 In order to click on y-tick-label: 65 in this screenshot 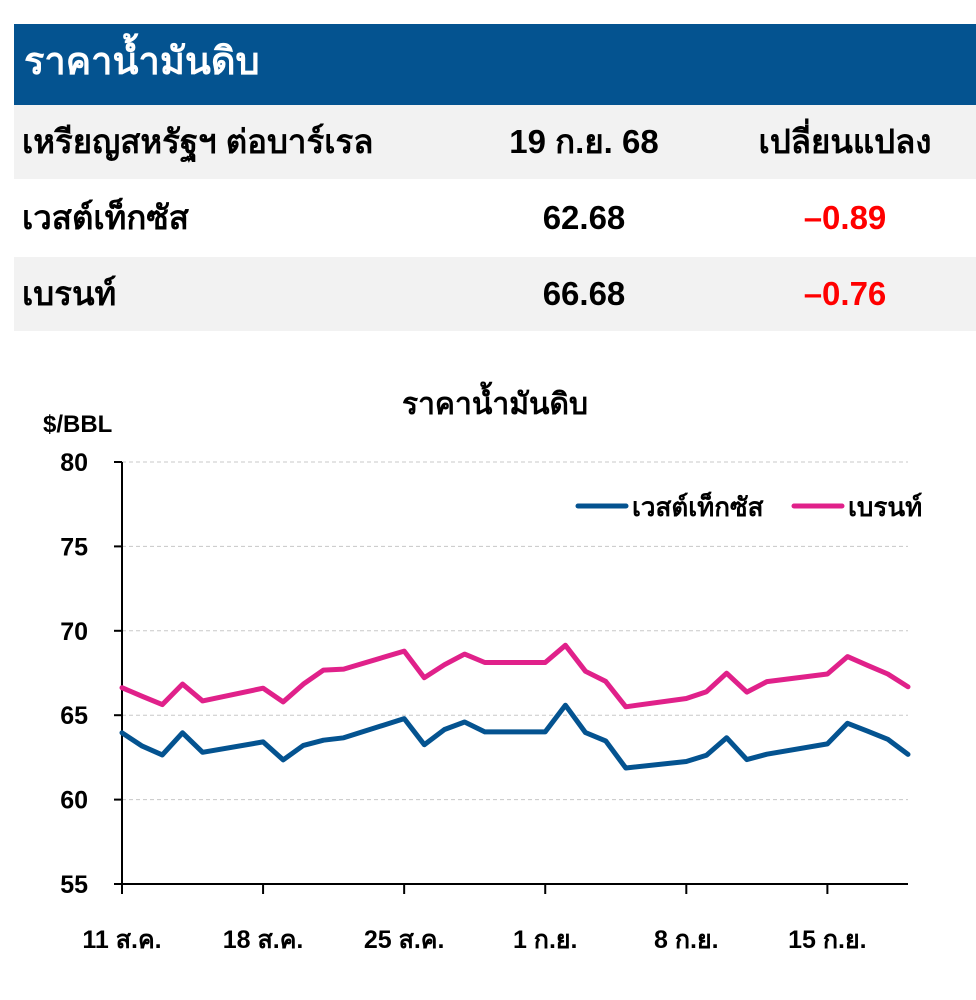, I will do `click(74, 716)`.